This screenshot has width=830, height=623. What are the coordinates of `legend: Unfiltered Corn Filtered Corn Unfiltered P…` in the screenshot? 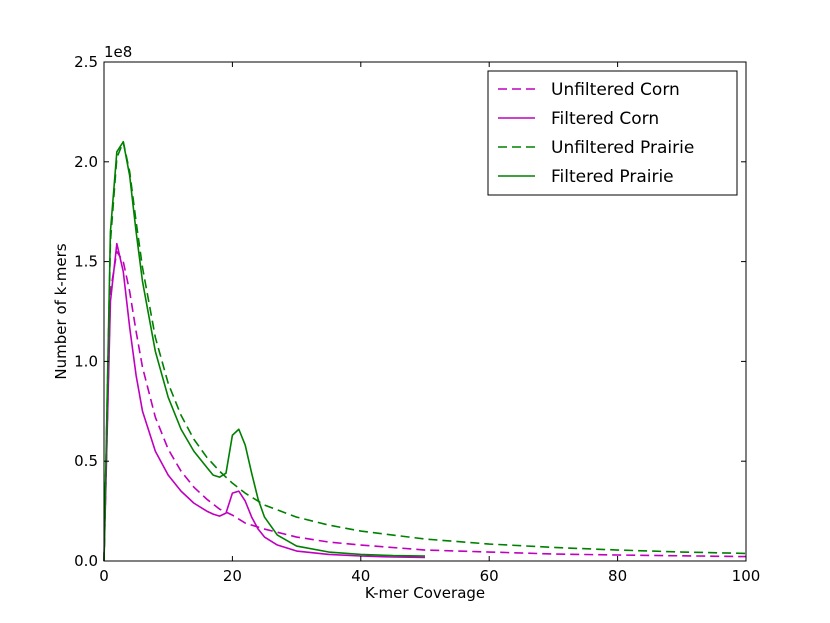 It's located at (612, 133).